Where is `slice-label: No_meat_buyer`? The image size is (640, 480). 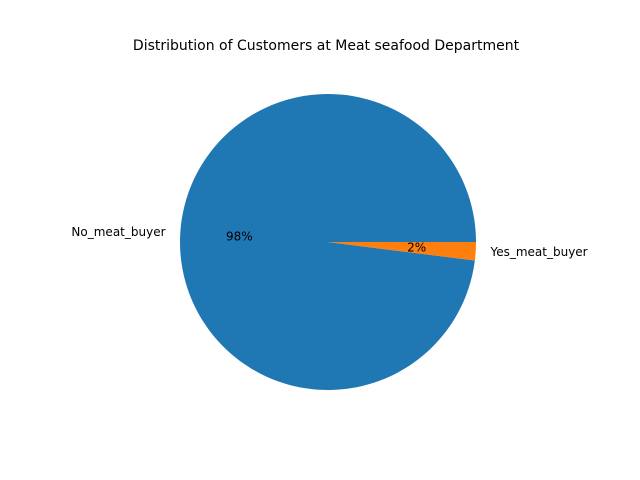 slice-label: No_meat_buyer is located at coordinates (118, 232).